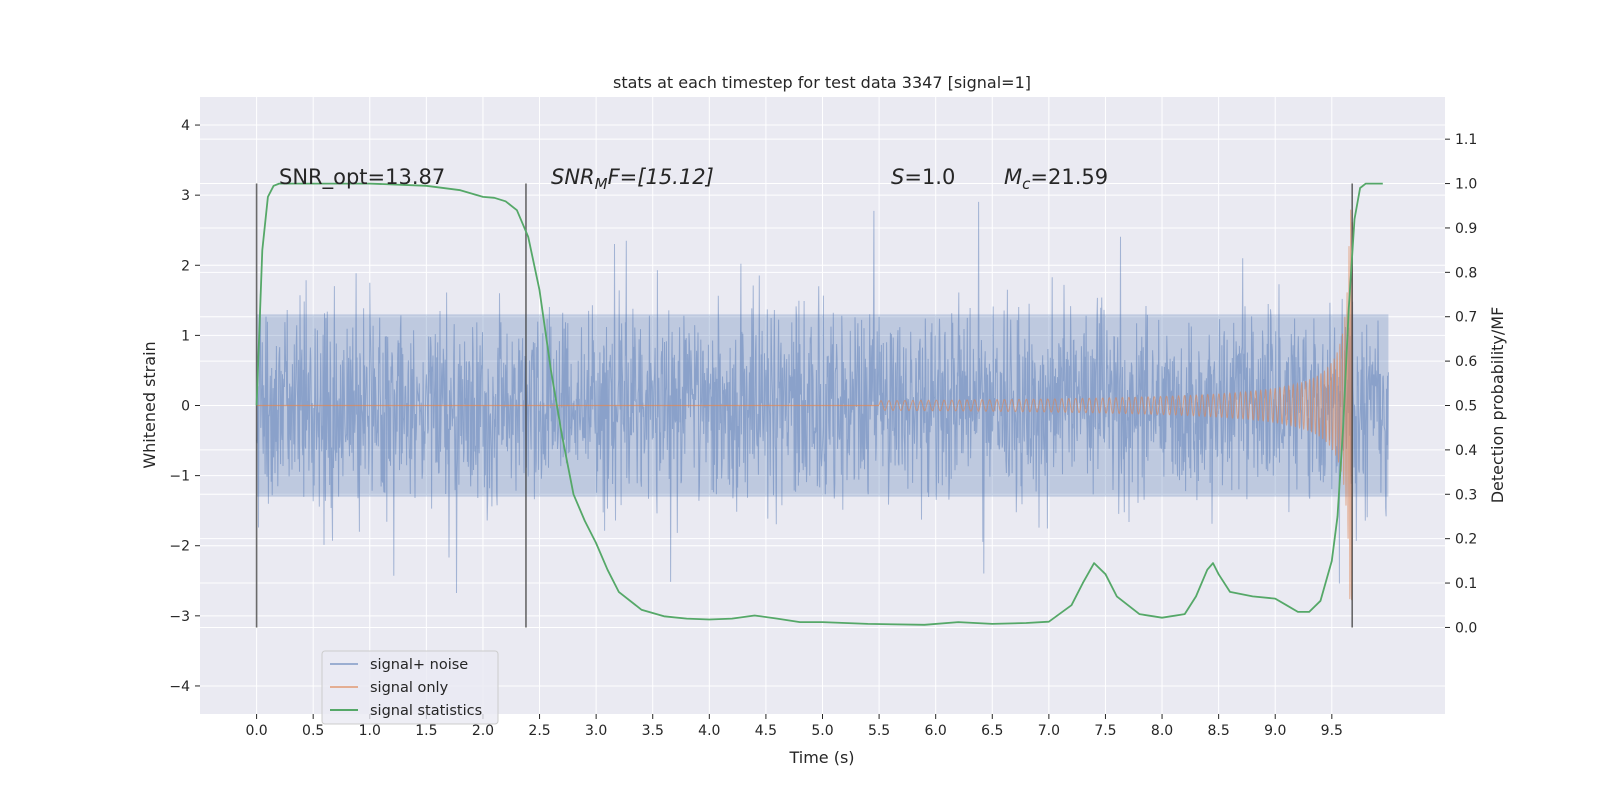 This screenshot has width=1600, height=800. Describe the element at coordinates (539, 731) in the screenshot. I see `x-tick-label: 2.5` at that location.